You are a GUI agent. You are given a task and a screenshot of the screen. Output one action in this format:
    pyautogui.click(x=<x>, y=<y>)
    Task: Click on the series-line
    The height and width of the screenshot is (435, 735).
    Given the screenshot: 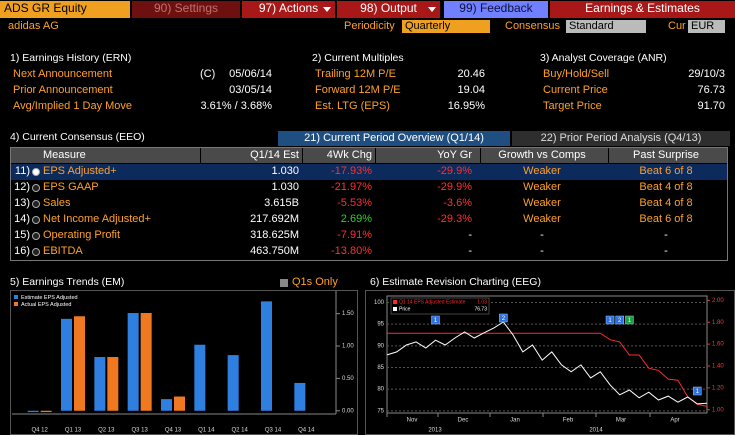 What is the action you would take?
    pyautogui.click(x=547, y=369)
    